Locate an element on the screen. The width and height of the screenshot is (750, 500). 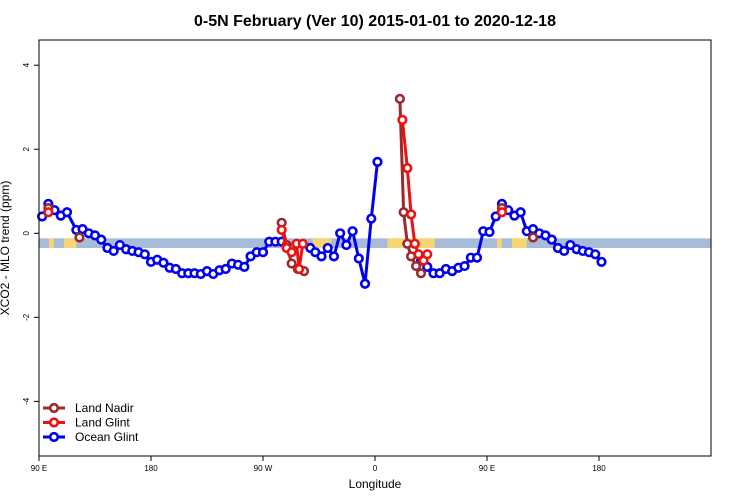
x-axis-label: Longitude is located at coordinates (375, 484).